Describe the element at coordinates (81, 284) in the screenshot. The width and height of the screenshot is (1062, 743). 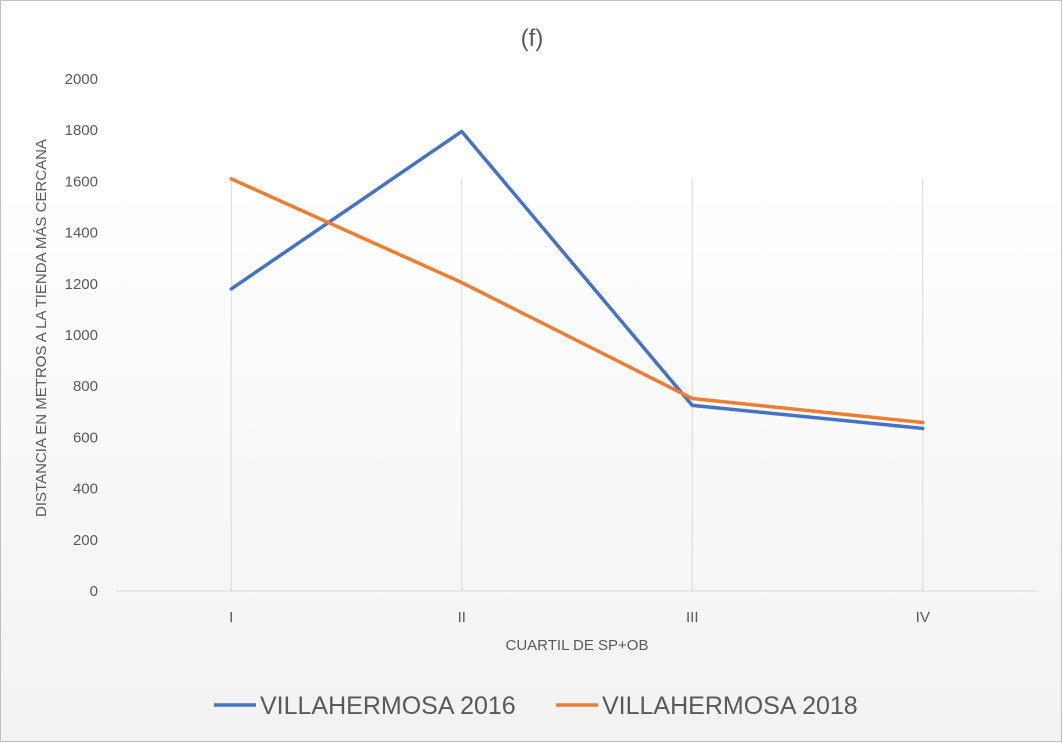
I see `y-tick-label: 1200` at that location.